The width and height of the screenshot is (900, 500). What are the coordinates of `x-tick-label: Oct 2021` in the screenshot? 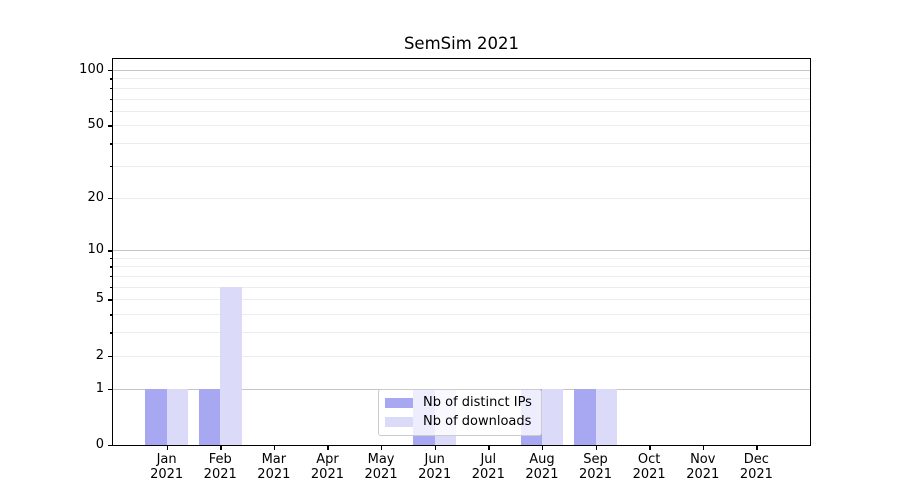 It's located at (649, 467).